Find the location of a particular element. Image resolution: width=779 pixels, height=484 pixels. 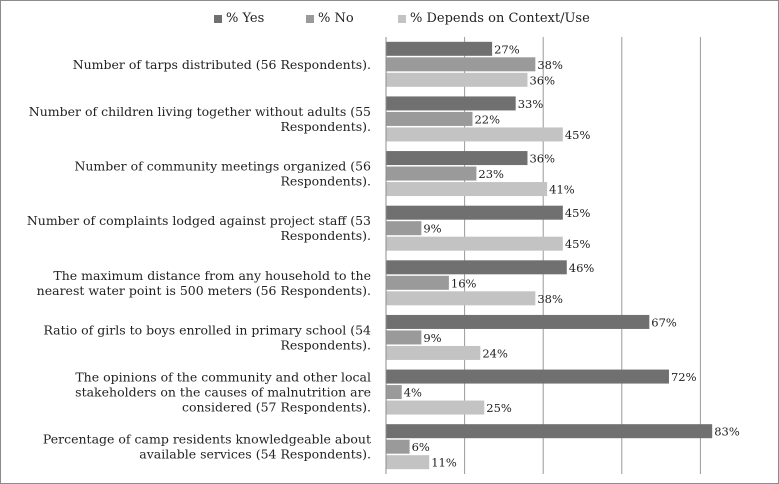

data-label: 16% is located at coordinates (464, 283).